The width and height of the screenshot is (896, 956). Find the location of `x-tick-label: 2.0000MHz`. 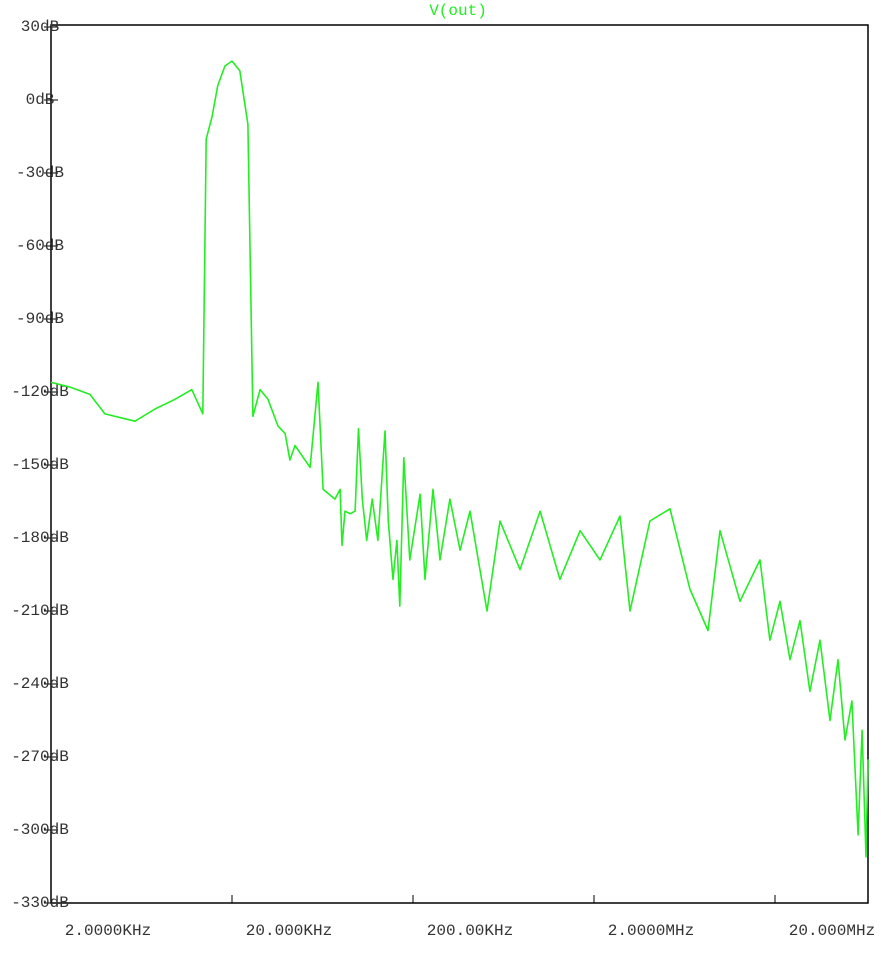

x-tick-label: 2.0000MHz is located at coordinates (651, 931).